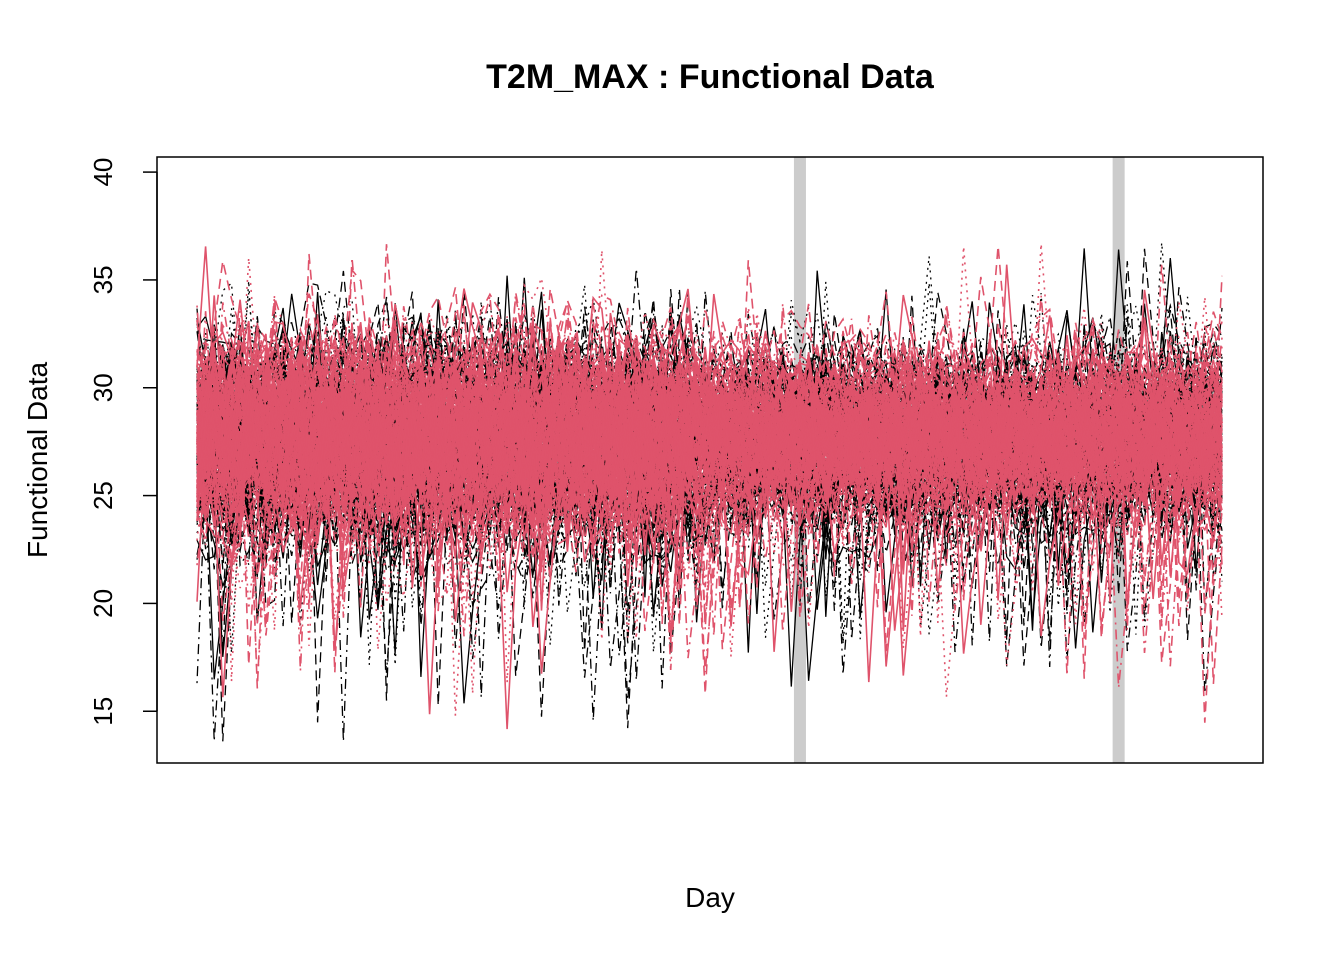 The height and width of the screenshot is (960, 1344). Describe the element at coordinates (103, 172) in the screenshot. I see `y-tick-label: 40` at that location.